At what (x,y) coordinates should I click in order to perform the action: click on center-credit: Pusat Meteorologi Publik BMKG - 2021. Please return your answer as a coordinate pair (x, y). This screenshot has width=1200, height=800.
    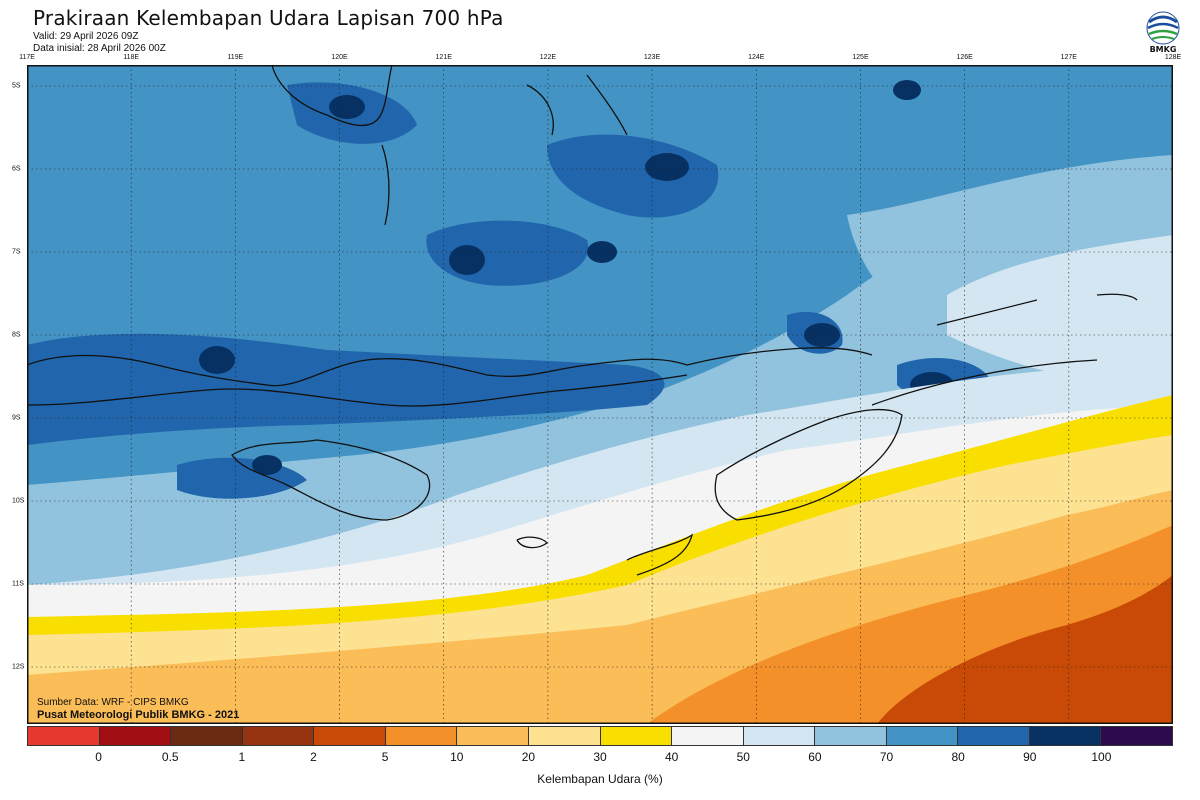
    Looking at the image, I should click on (138, 715).